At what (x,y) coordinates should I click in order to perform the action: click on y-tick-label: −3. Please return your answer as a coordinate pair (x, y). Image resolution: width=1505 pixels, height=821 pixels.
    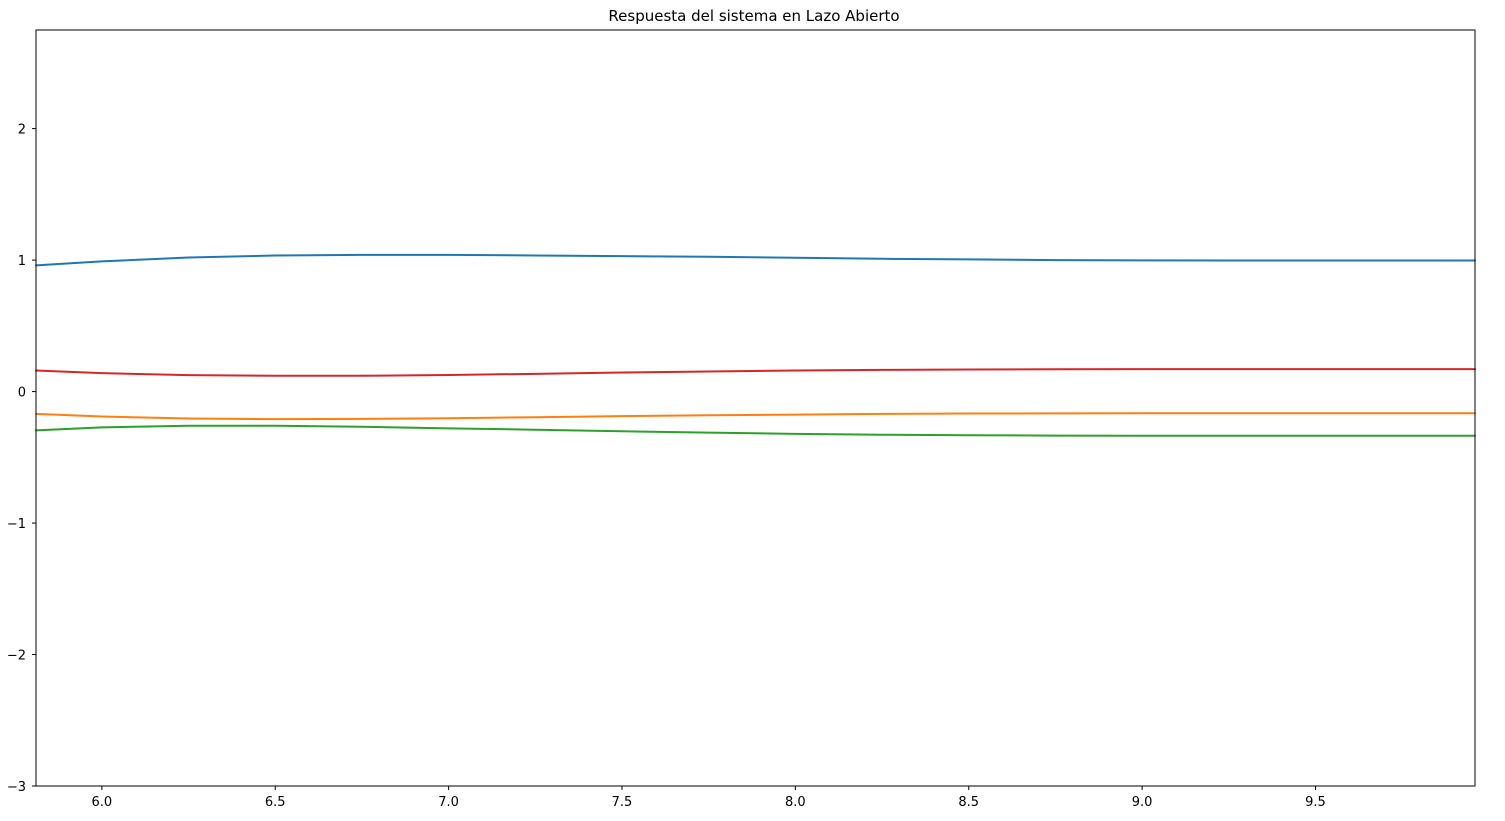
    Looking at the image, I should click on (16, 787).